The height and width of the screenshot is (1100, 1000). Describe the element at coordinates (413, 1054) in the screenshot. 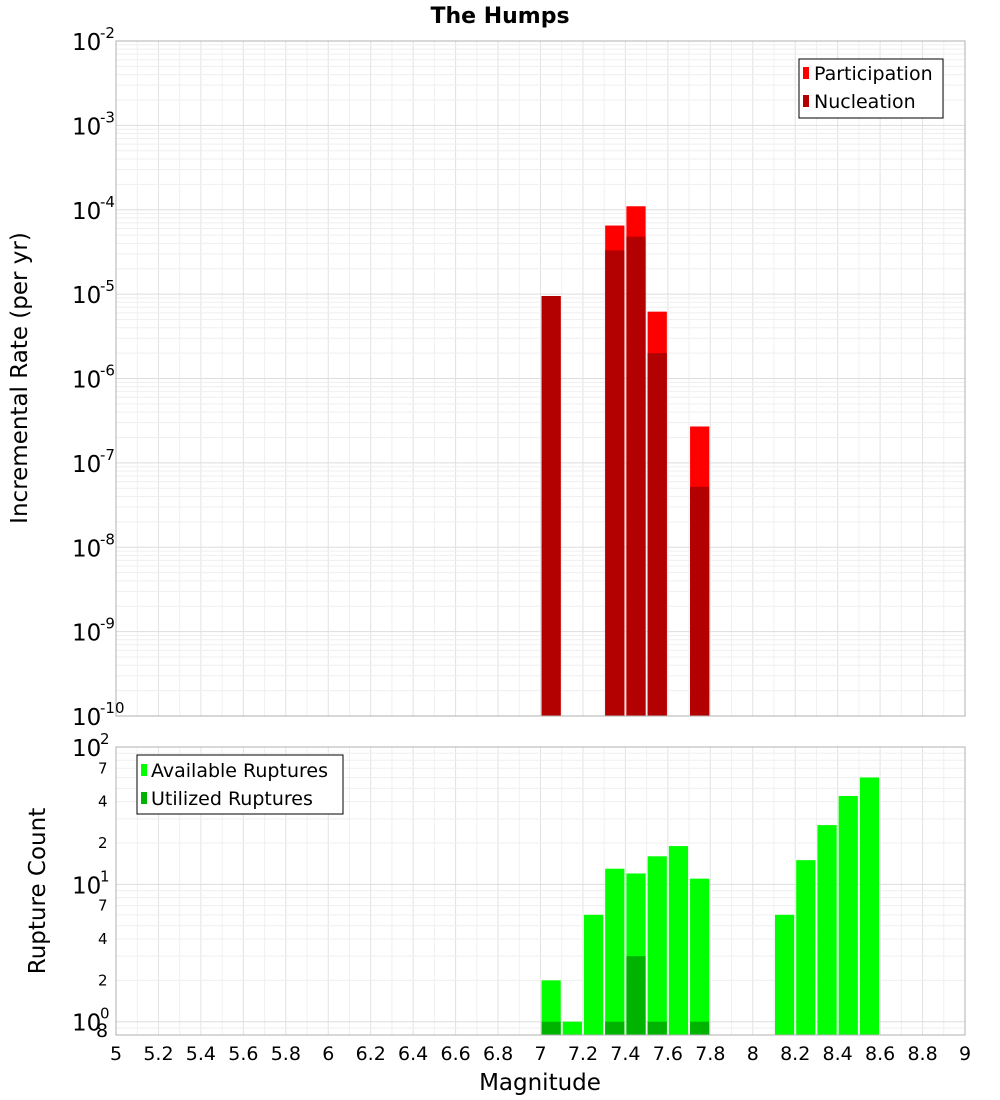

I see `x-tick-label: 6.4` at that location.